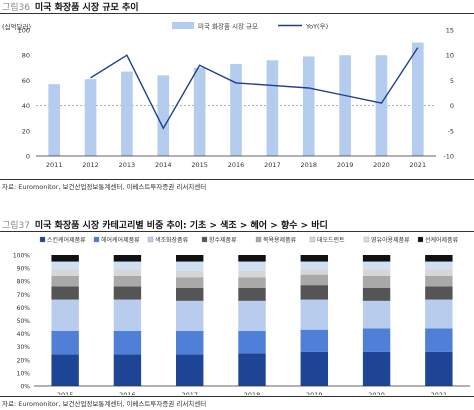 This screenshot has width=474, height=410. Describe the element at coordinates (24, 295) in the screenshot. I see `y-tick-label: 70%` at that location.